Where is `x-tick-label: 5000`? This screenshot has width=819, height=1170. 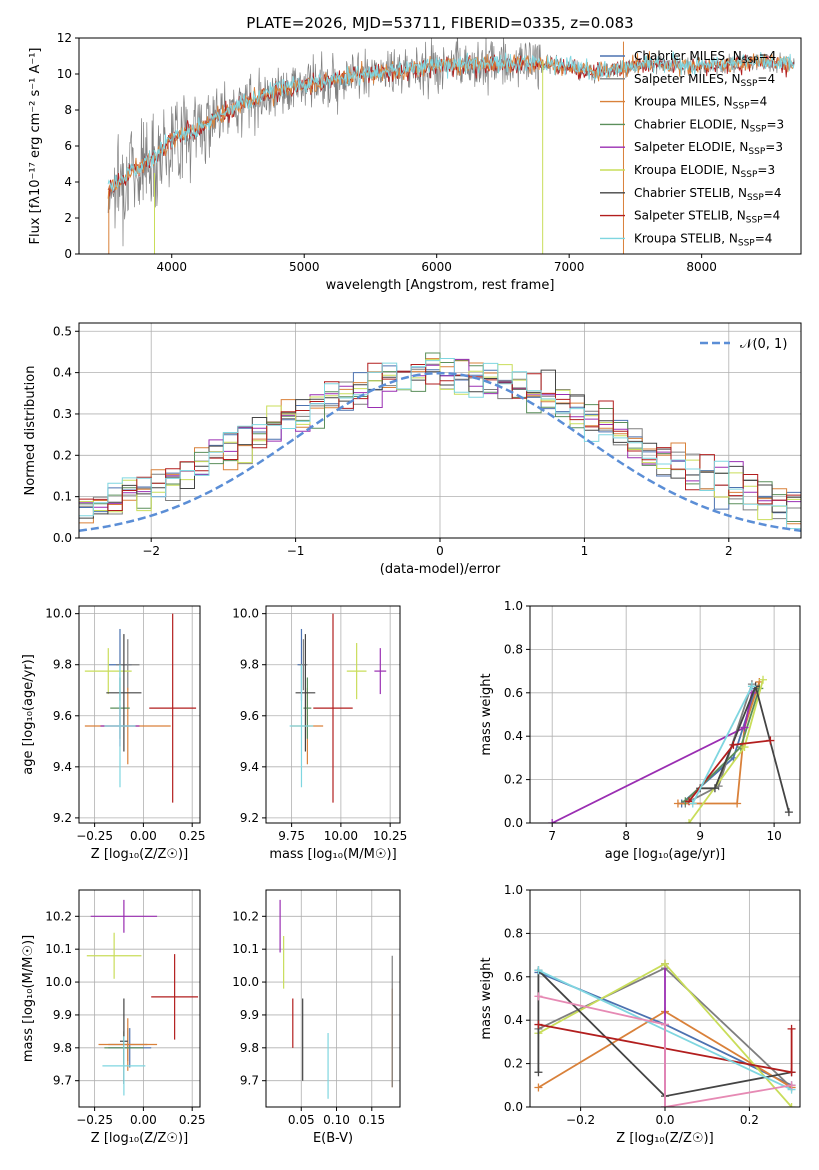 x-tick-label: 5000 is located at coordinates (304, 267).